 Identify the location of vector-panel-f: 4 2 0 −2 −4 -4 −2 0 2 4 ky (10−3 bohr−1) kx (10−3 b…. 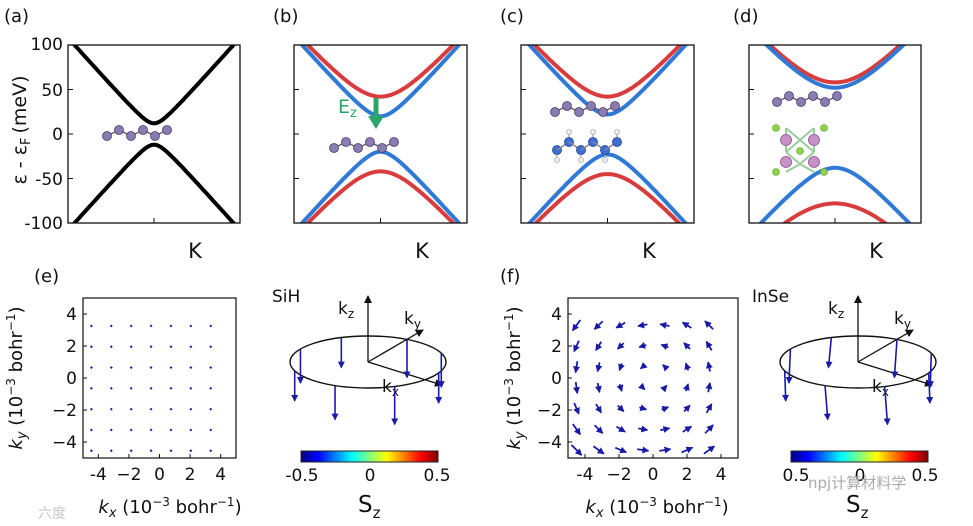
(620, 409).